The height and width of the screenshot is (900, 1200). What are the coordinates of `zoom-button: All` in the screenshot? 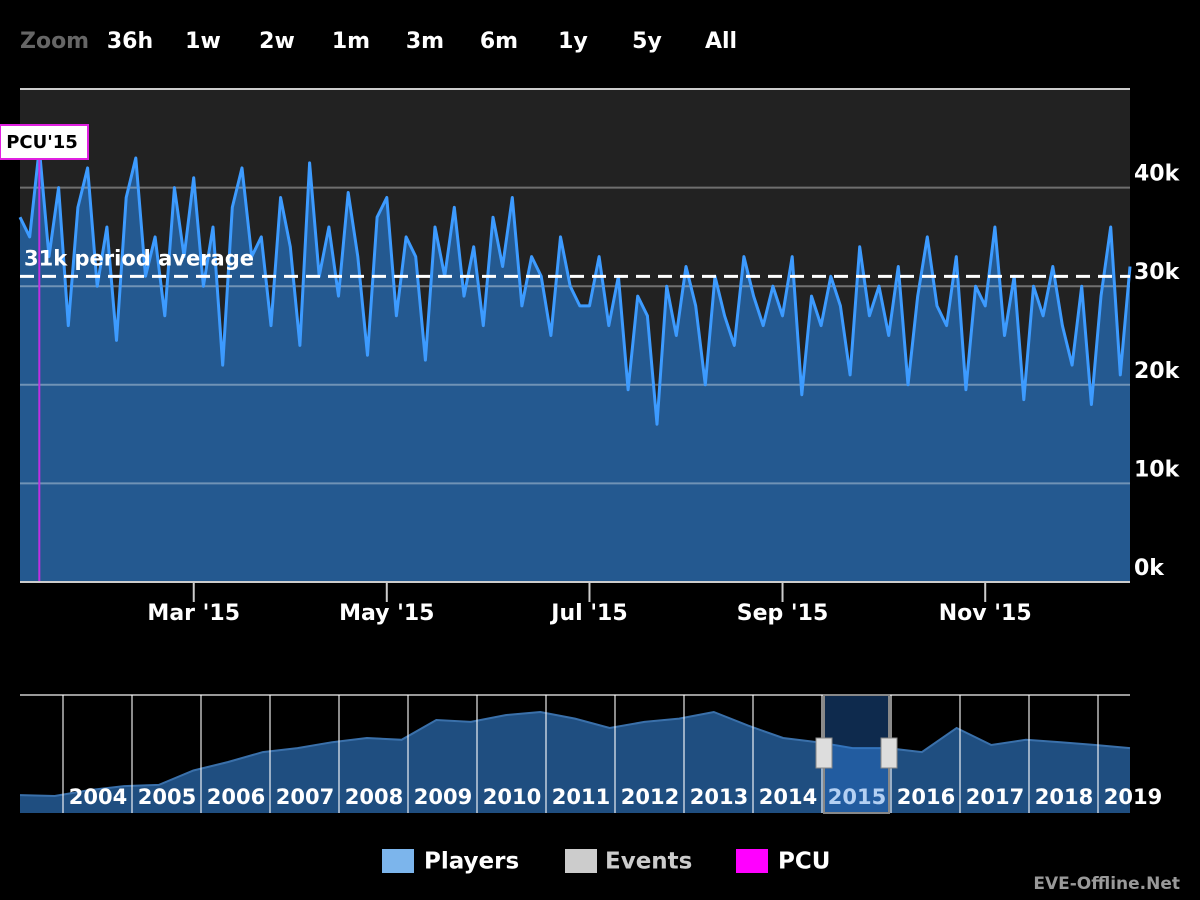 It's located at (721, 41).